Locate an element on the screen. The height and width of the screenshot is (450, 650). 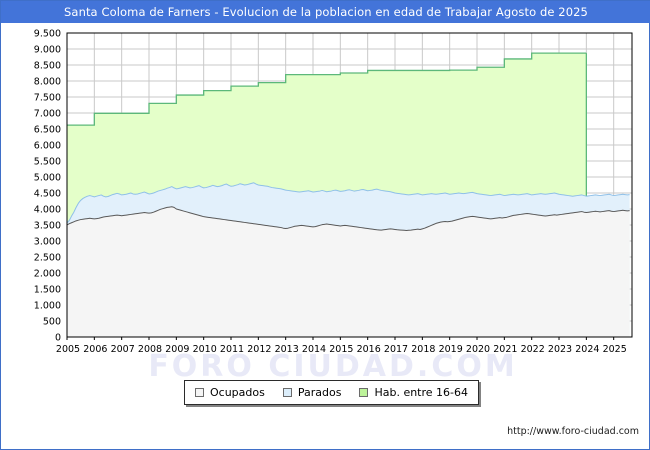
svg-text: 4.500 is located at coordinates (47, 194).